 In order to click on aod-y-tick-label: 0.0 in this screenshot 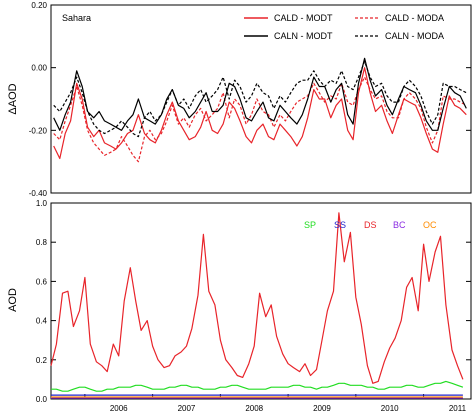, I will do `click(42, 399)`.